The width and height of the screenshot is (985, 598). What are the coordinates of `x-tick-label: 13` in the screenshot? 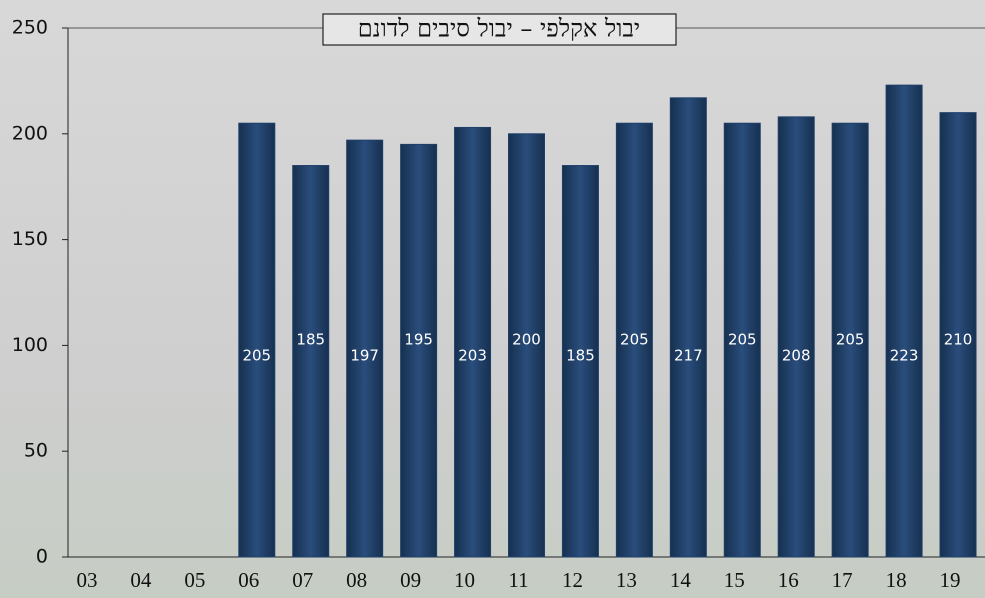 It's located at (626, 580).